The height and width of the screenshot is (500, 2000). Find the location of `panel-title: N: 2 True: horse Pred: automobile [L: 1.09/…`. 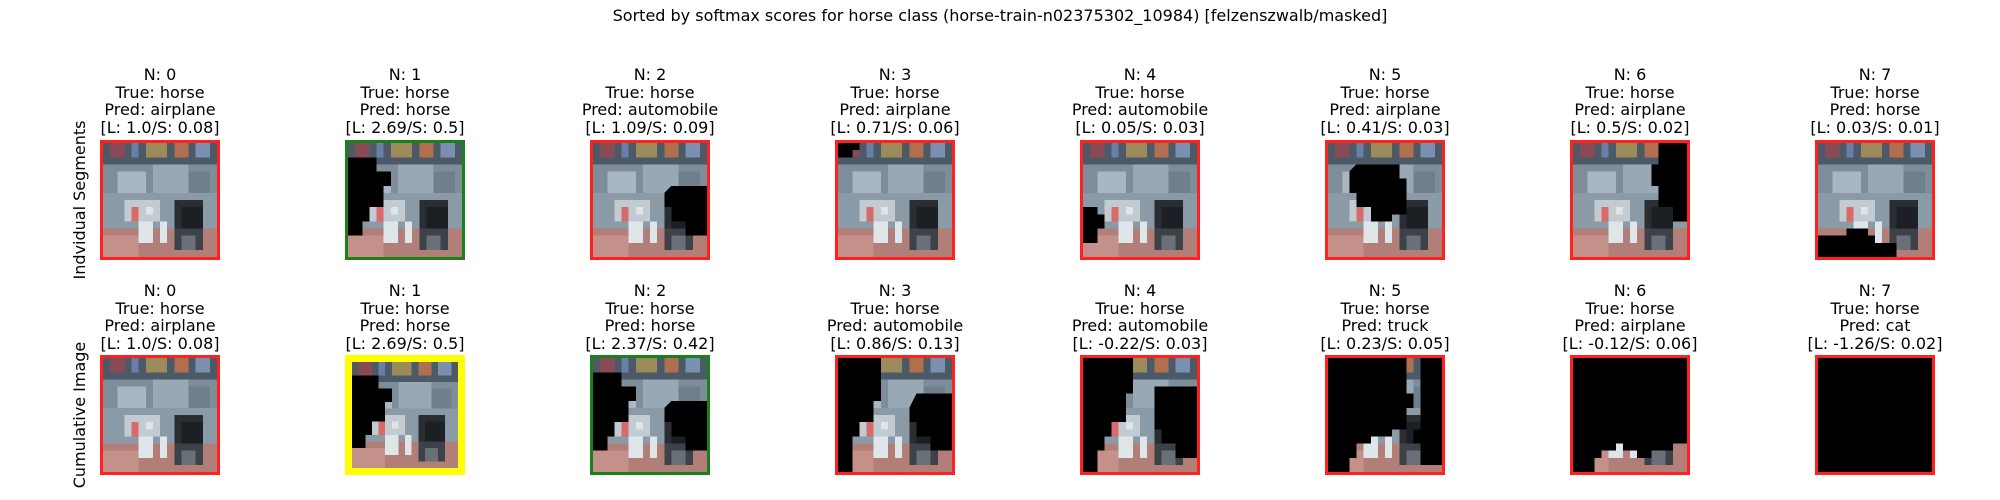

panel-title: N: 2 True: horse Pred: automobile [L: 1.09/… is located at coordinates (650, 101).